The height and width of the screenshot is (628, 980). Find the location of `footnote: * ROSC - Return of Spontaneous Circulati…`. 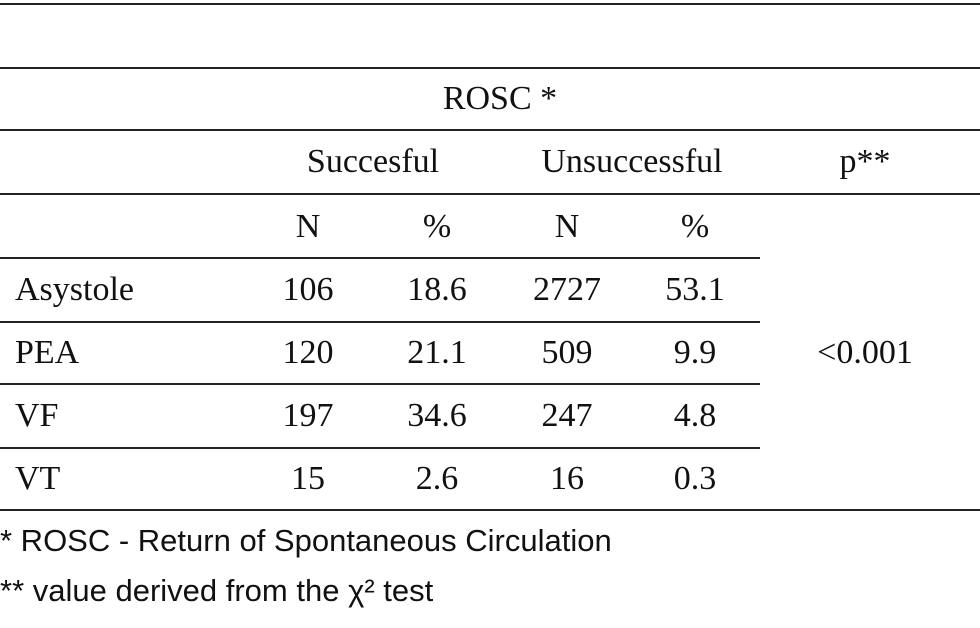

footnote: * ROSC - Return of Spontaneous Circulati… is located at coordinates (306, 540).